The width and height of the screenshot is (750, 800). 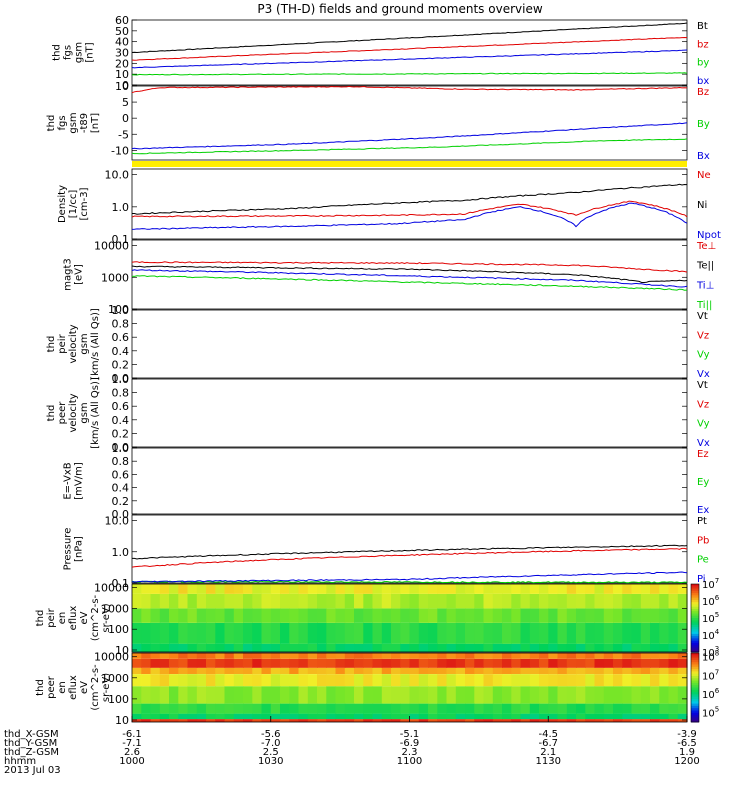 What do you see at coordinates (695, 687) in the screenshot?
I see `colorbar-frame` at bounding box center [695, 687].